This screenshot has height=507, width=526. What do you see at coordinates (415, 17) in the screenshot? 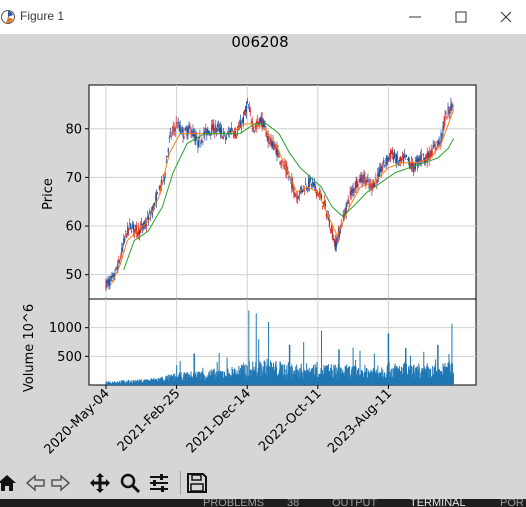
I see `minimize-button` at bounding box center [415, 17].